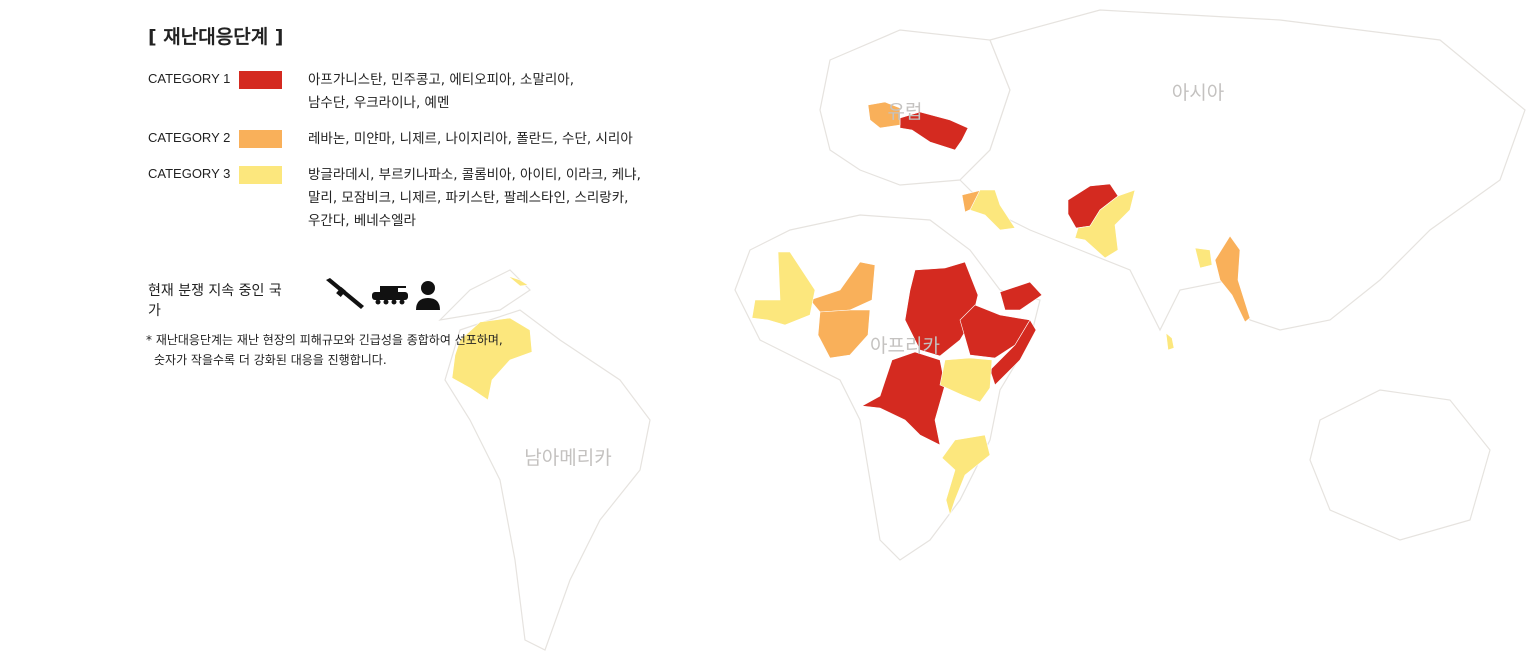 This screenshot has height=660, width=1528. What do you see at coordinates (934, 131) in the screenshot?
I see `ukraine` at bounding box center [934, 131].